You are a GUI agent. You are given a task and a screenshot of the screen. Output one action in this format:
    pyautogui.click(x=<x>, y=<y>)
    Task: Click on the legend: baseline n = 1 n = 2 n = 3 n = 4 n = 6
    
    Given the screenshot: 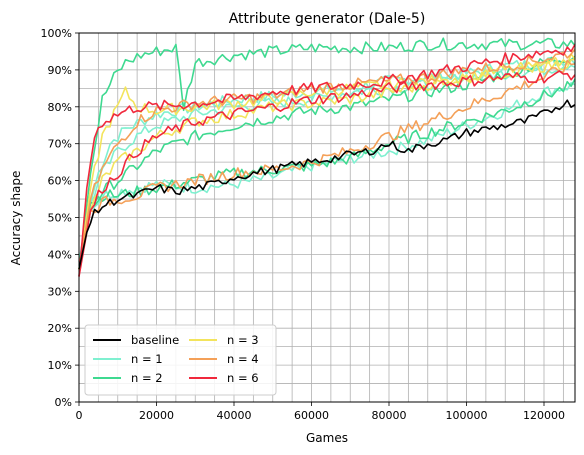 What is the action you would take?
    pyautogui.click(x=180, y=360)
    